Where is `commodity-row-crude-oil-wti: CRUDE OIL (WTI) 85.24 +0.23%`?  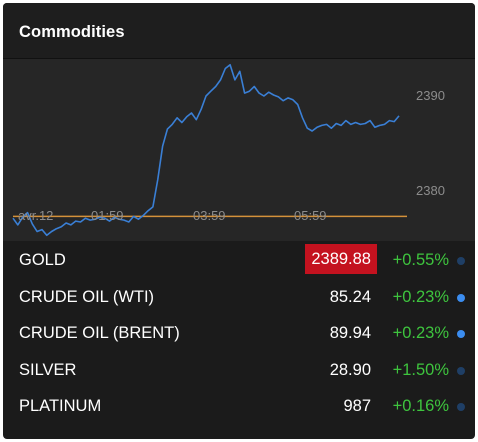 commodity-row-crude-oil-wti: CRUDE OIL (WTI) 85.24 +0.23% is located at coordinates (239, 296).